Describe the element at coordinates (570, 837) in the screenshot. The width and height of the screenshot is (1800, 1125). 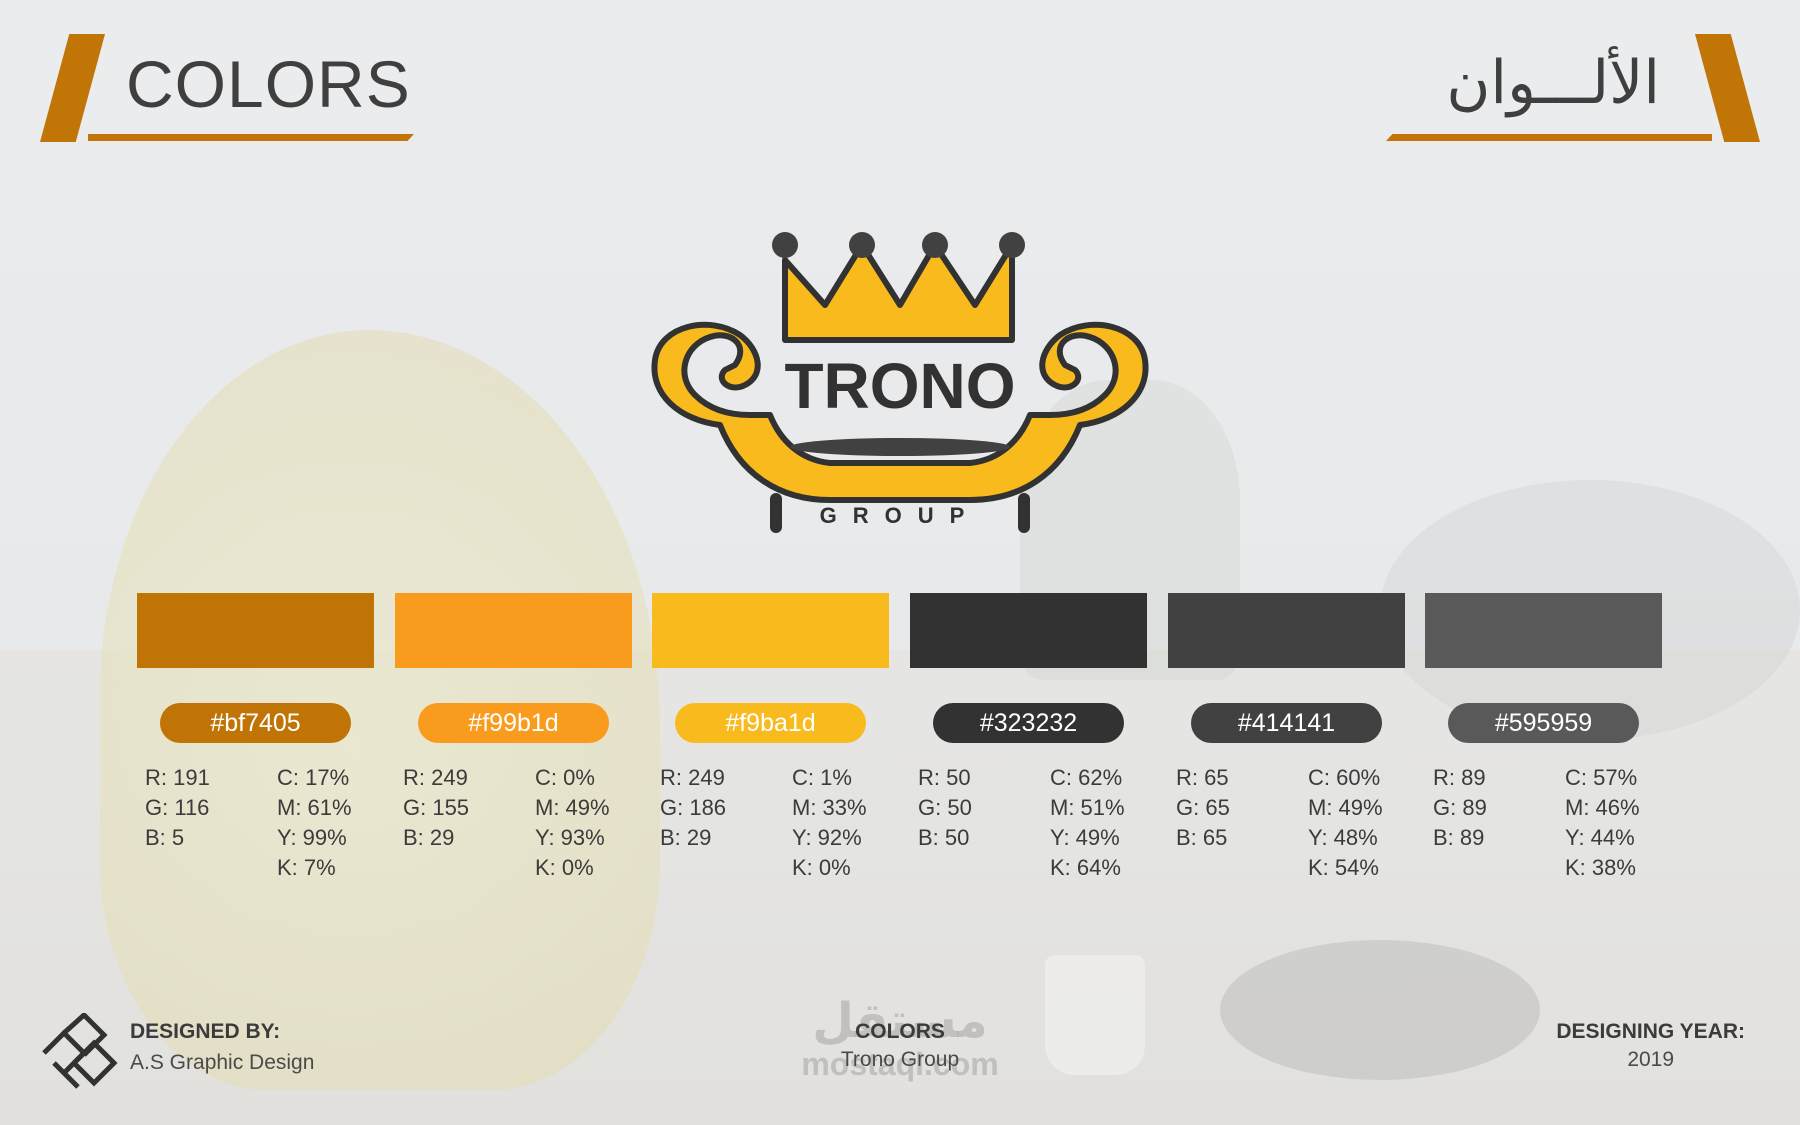
I see `cmyk-y: Y: 93%` at that location.